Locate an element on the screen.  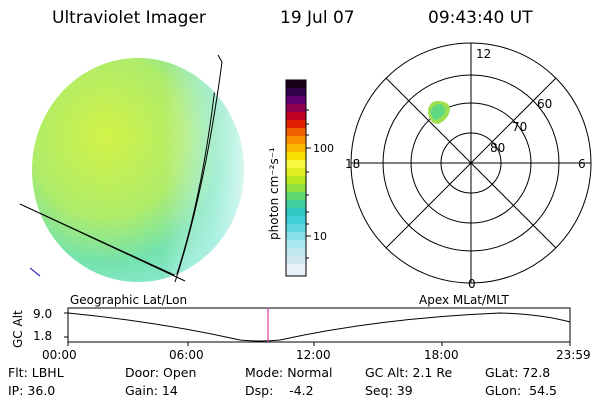
colorbar-tick-10: 10 is located at coordinates (320, 236).